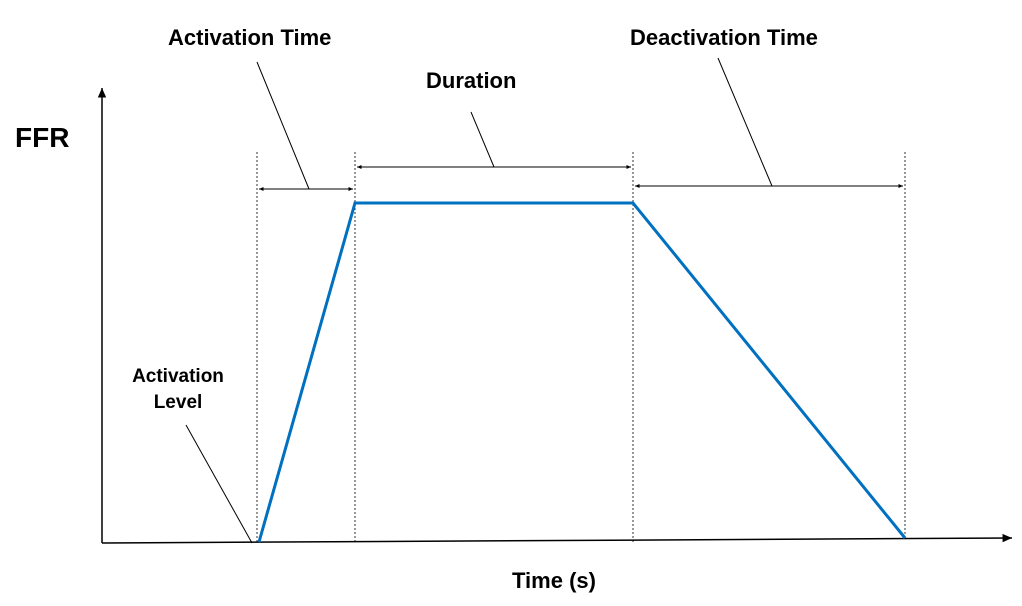 This screenshot has width=1022, height=606. What do you see at coordinates (178, 402) in the screenshot?
I see `activation-level-line2: Level` at bounding box center [178, 402].